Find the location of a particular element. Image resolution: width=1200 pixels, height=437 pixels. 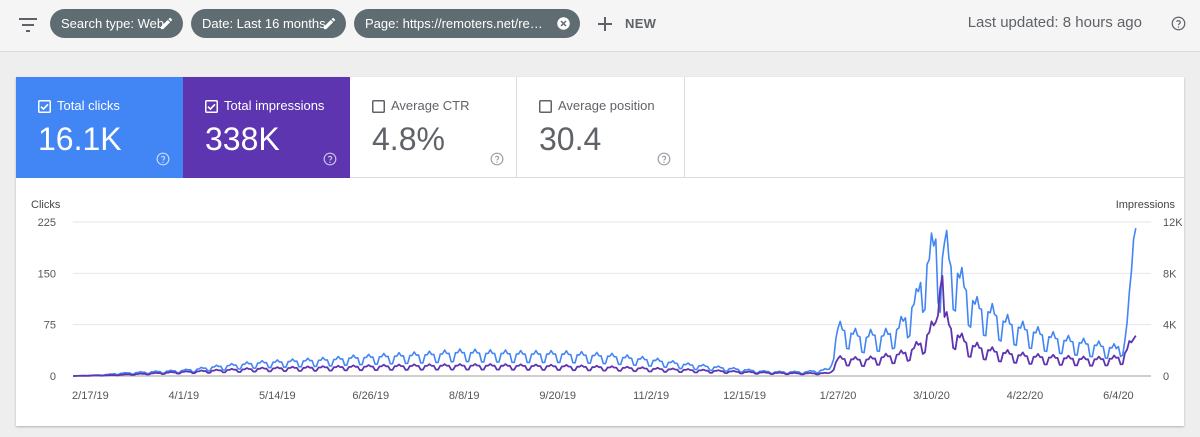

y-left-tick-label: 0 is located at coordinates (53, 377).